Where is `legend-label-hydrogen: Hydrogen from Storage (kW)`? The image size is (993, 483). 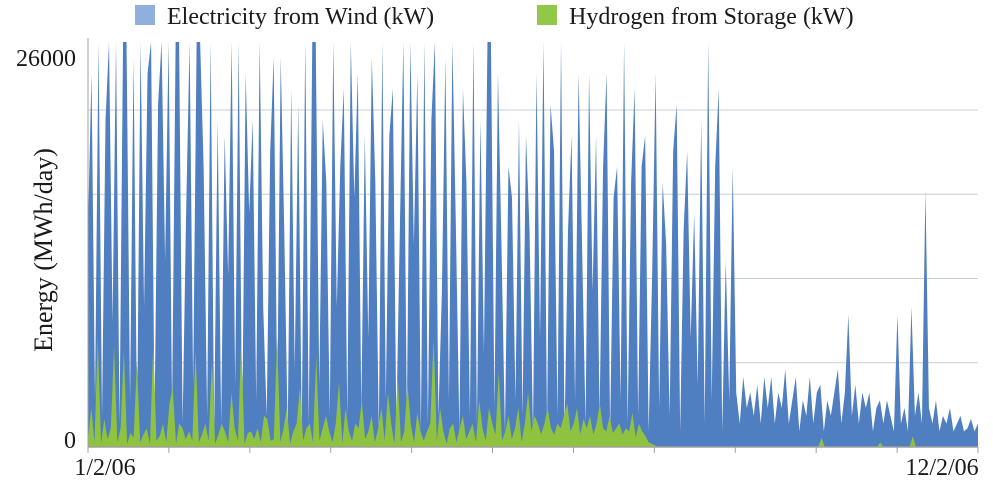 legend-label-hydrogen: Hydrogen from Storage (kW) is located at coordinates (711, 17).